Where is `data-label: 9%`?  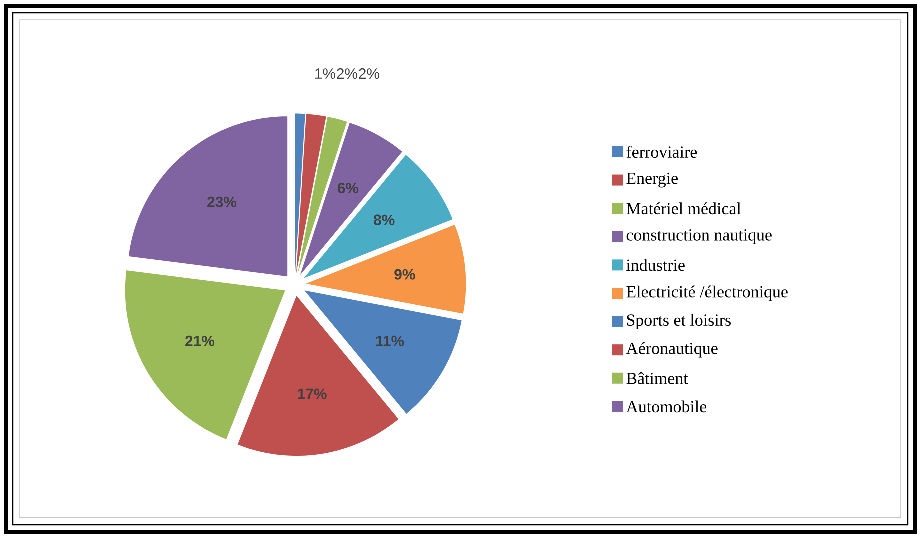 data-label: 9% is located at coordinates (405, 274).